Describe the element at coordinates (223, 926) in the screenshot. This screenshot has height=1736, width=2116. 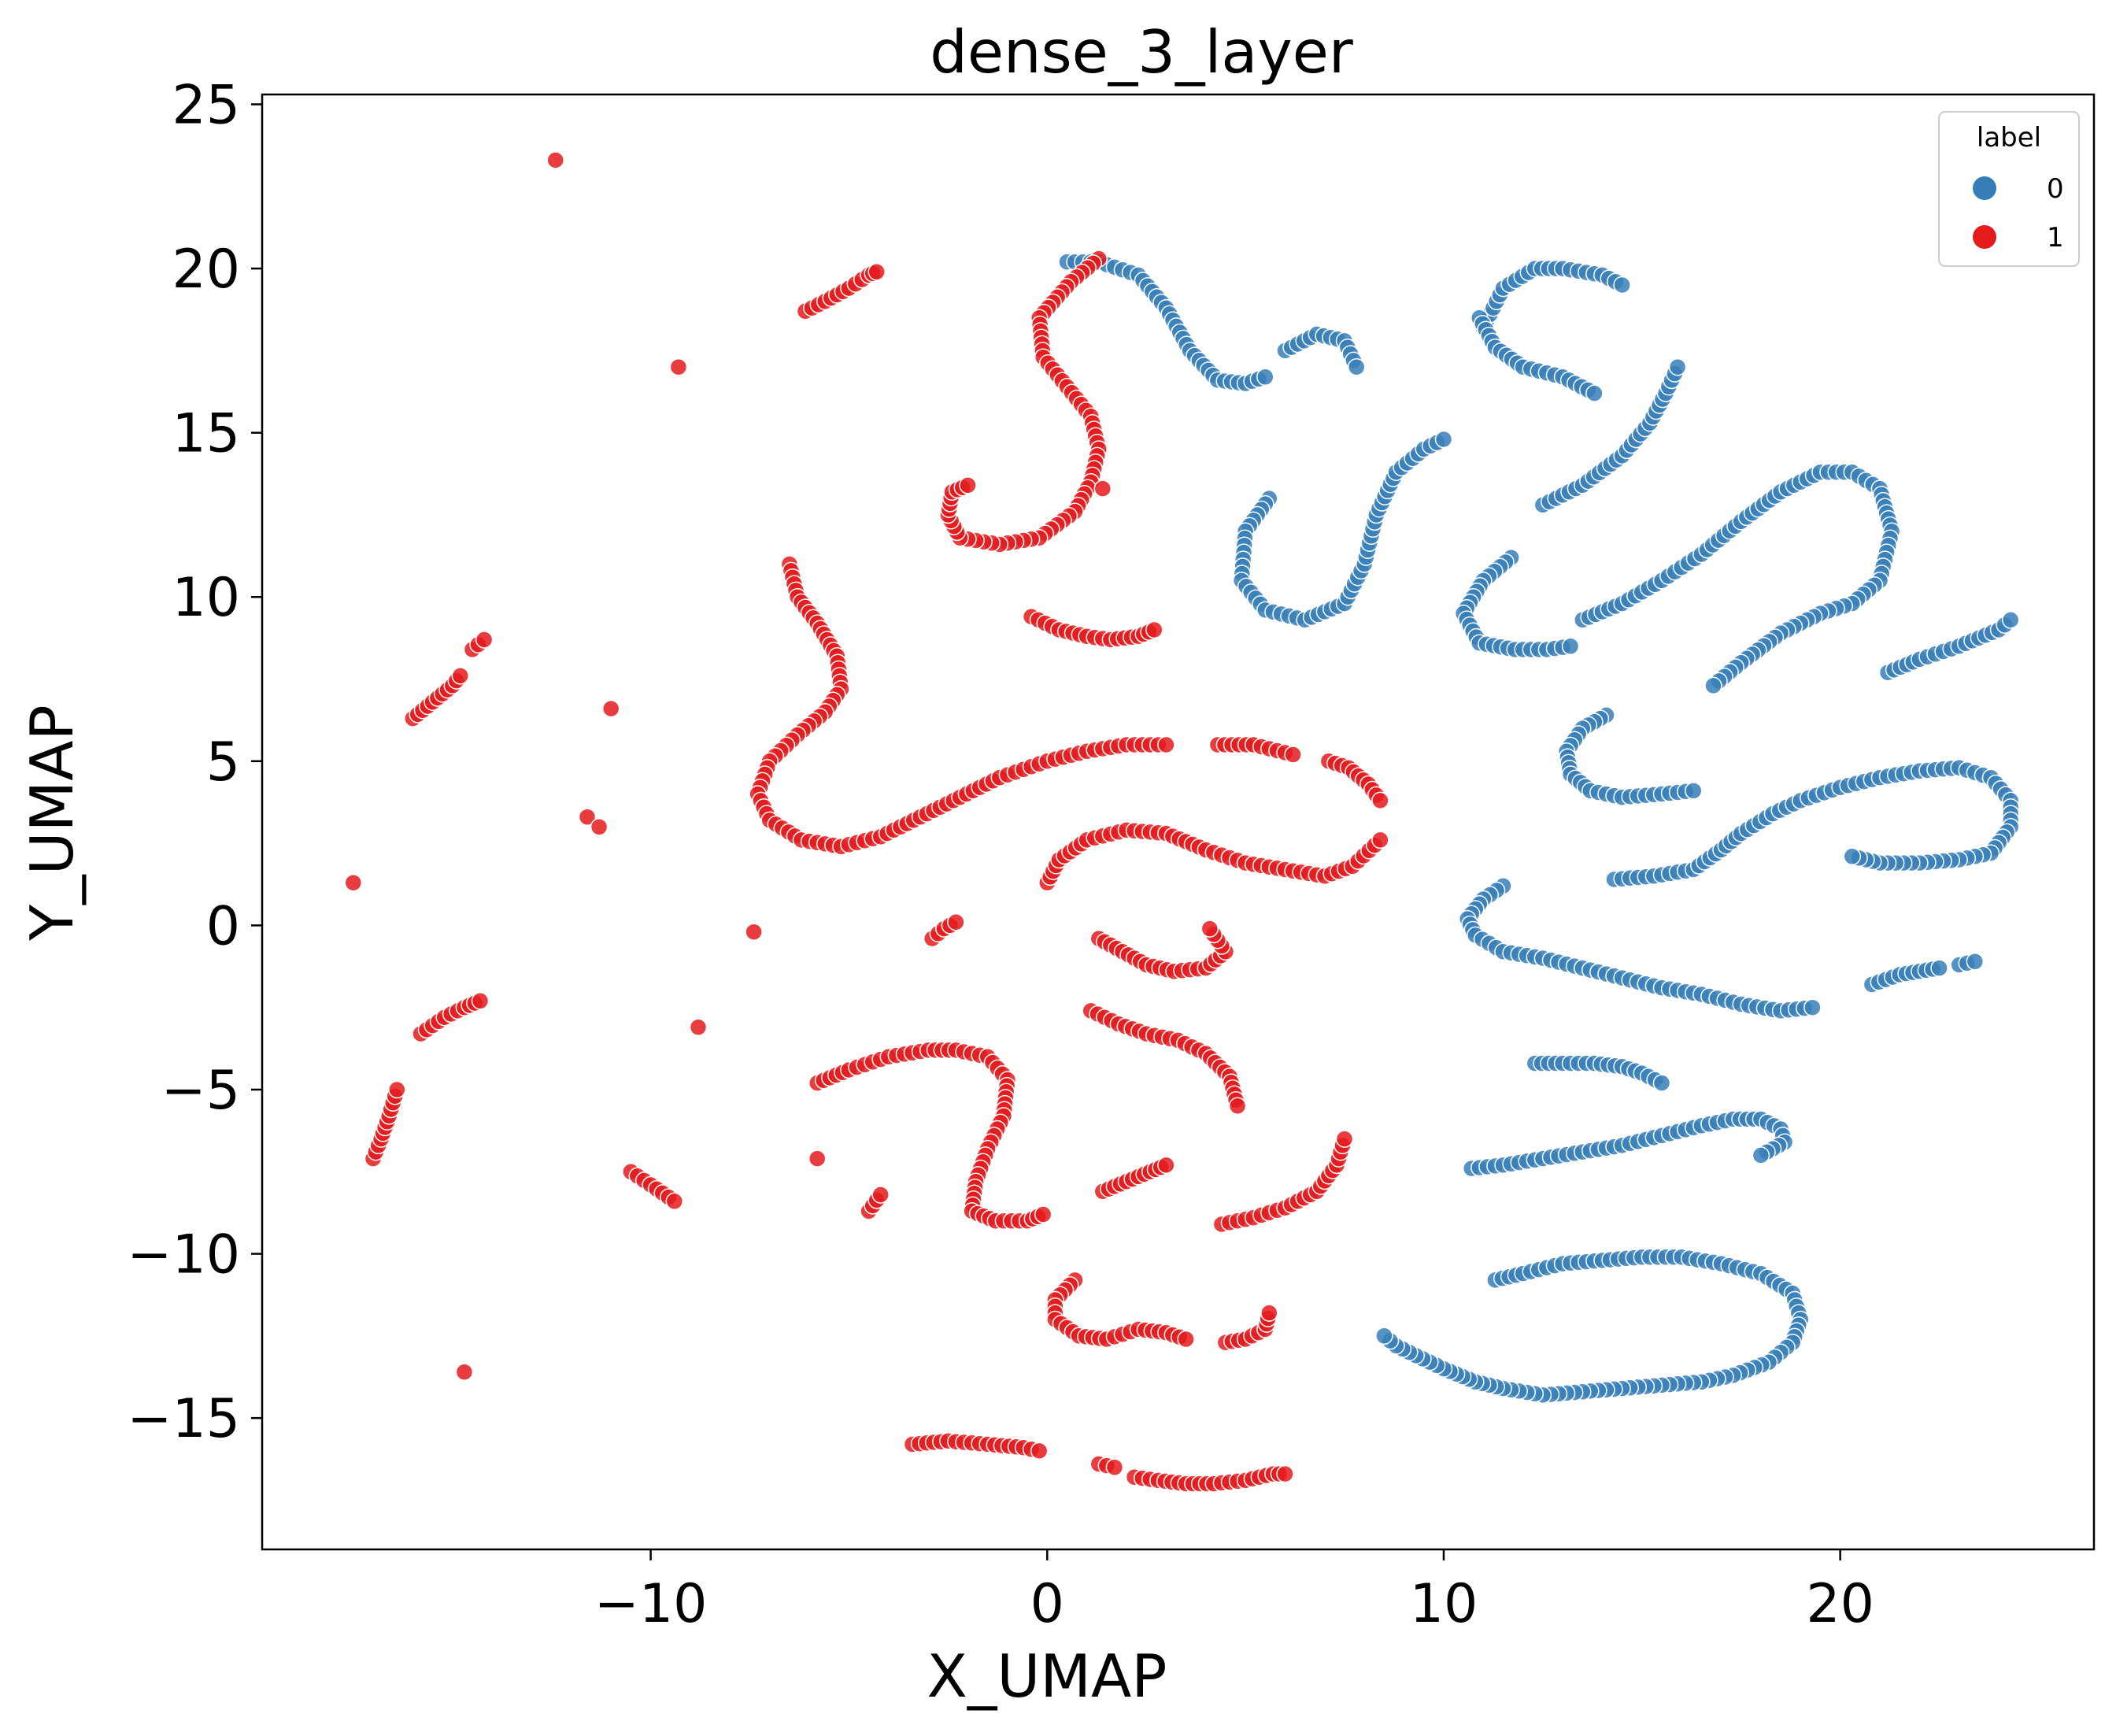
I see `y-tick-label: 0` at that location.